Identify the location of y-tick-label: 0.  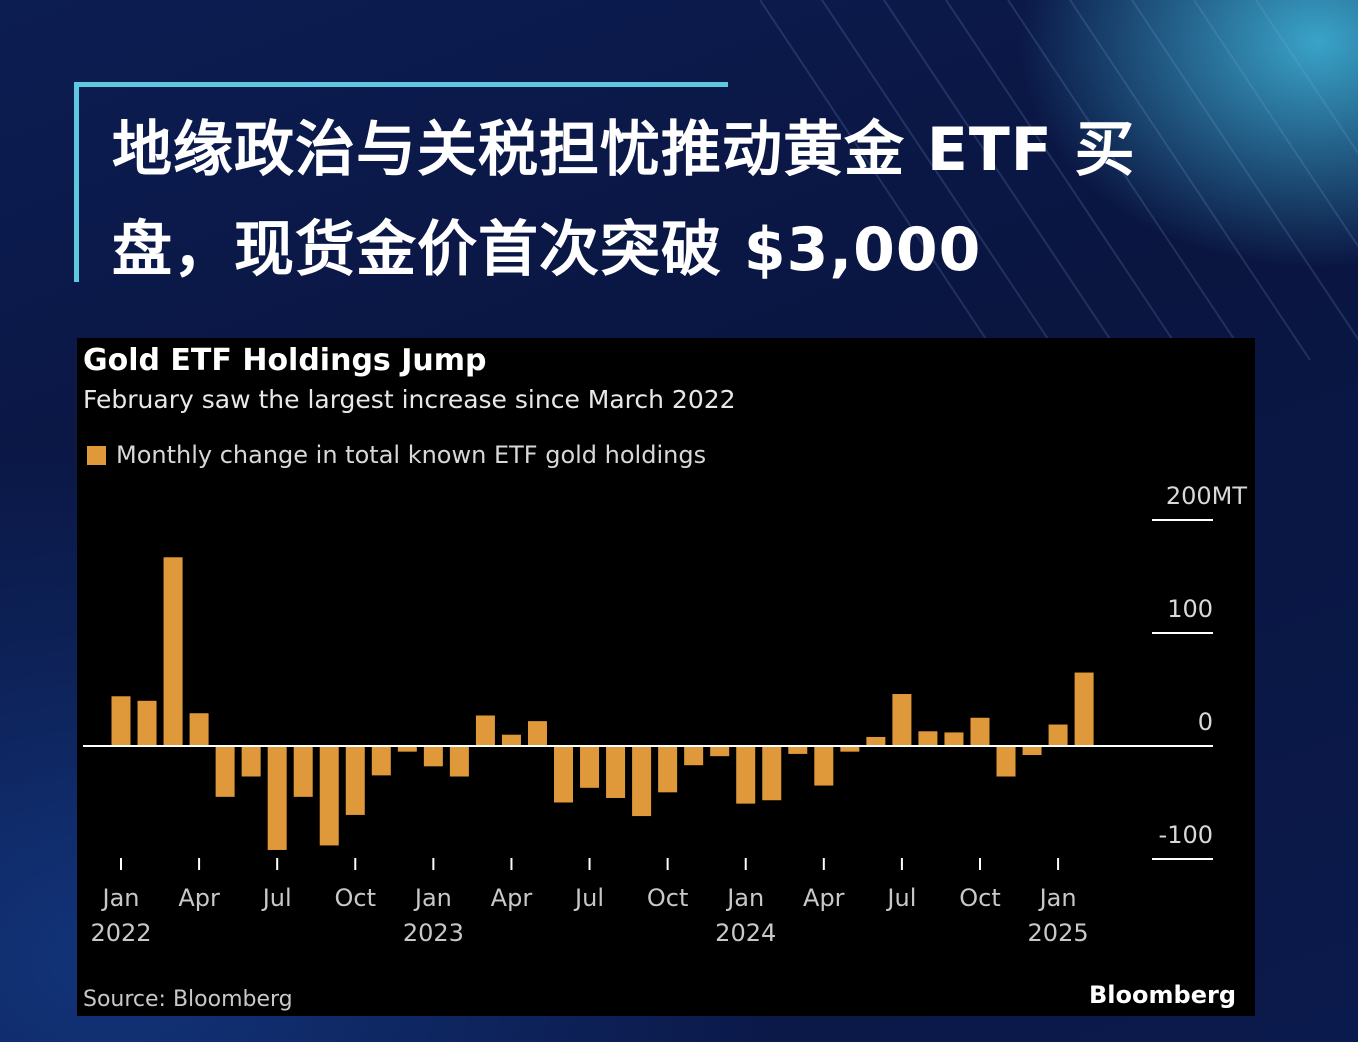
(1205, 722).